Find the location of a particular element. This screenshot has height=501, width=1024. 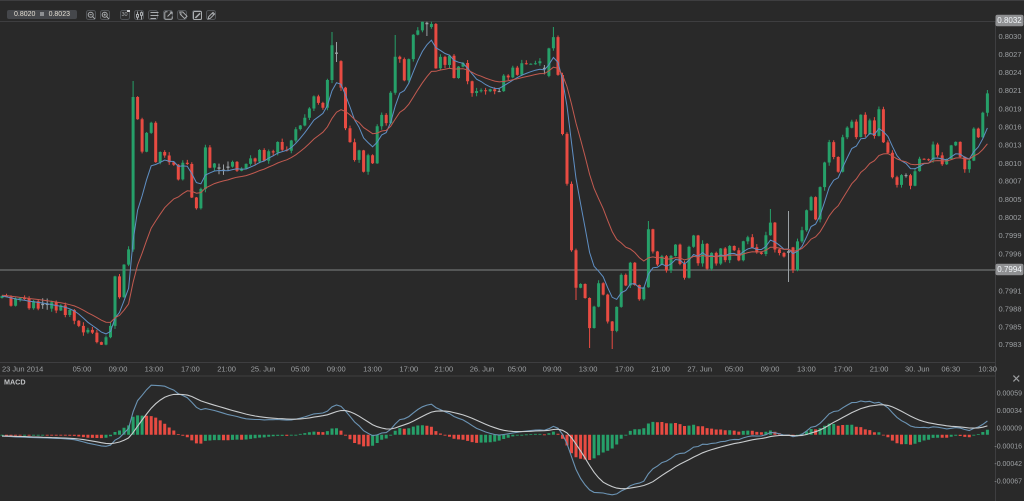

svg-text: 0.7983 is located at coordinates (1010, 344).